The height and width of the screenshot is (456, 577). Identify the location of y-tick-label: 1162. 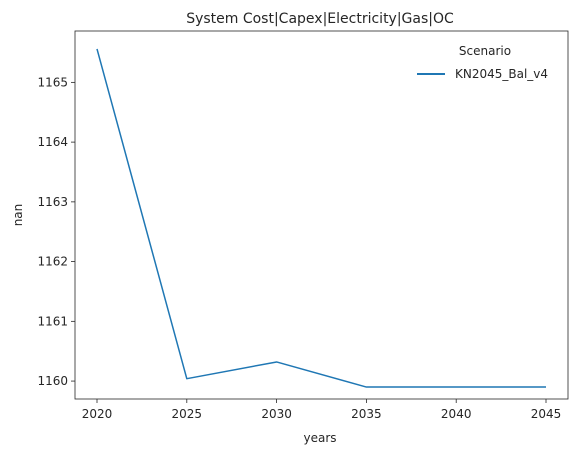
(52, 262).